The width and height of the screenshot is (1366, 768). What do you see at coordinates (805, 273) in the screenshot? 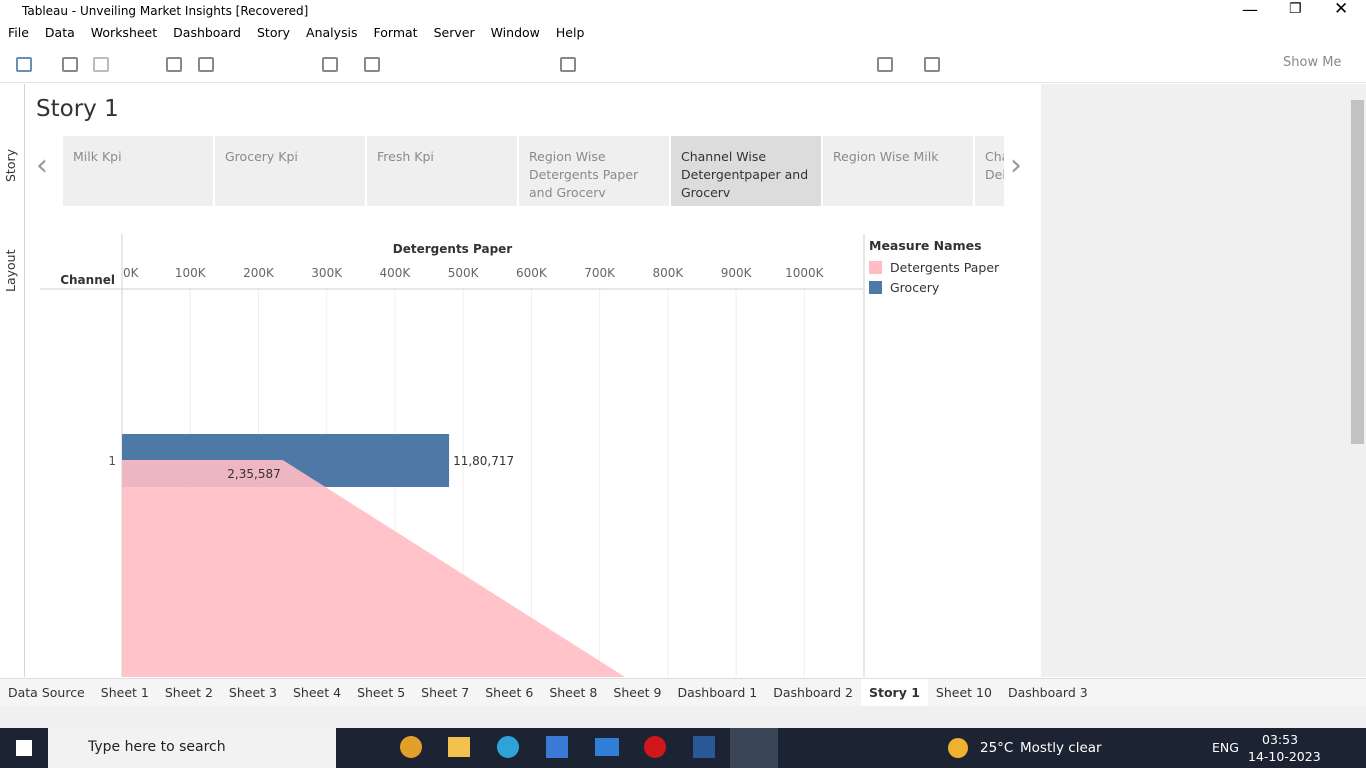
I see `x-tick-label: 1000K` at bounding box center [805, 273].